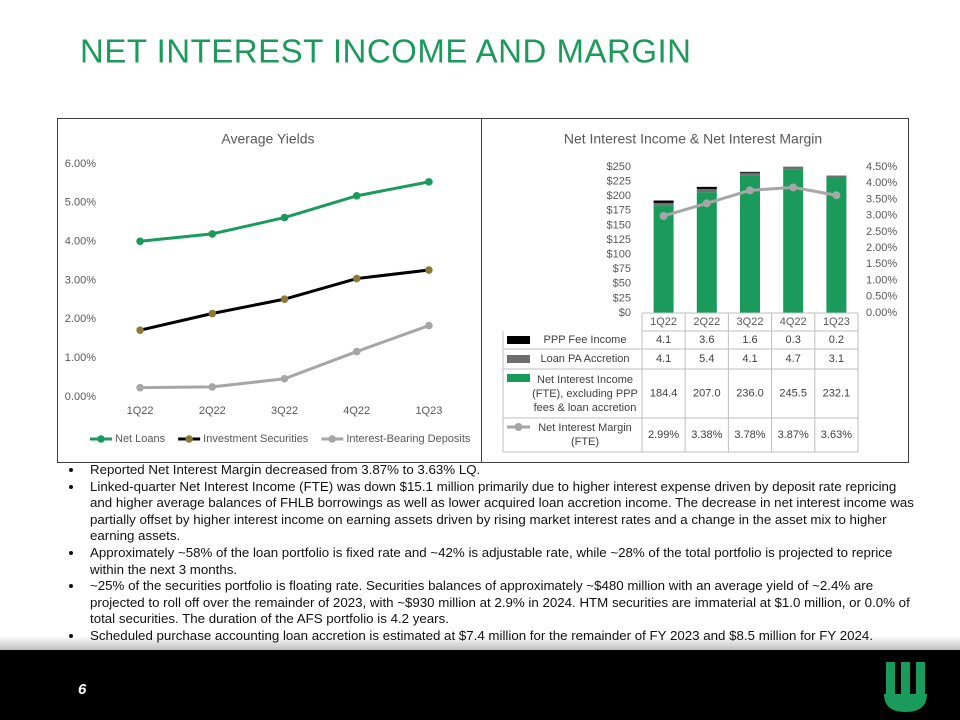 This screenshot has height=720, width=960. Describe the element at coordinates (140, 439) in the screenshot. I see `legend-label: Net Loans` at that location.